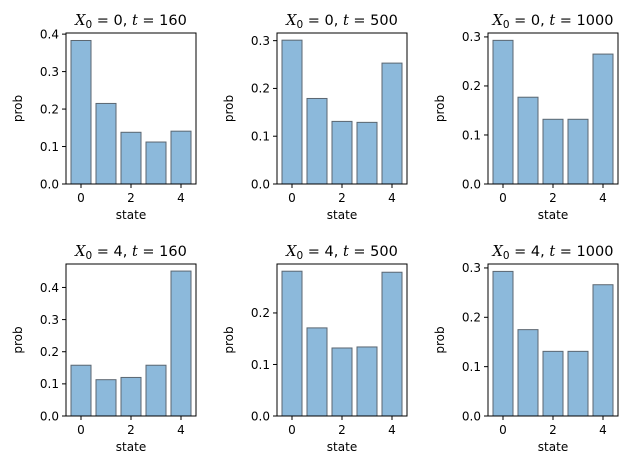 The image size is (630, 469). What do you see at coordinates (130, 253) in the screenshot?
I see `subplot-title: X0 = 4, t = 160` at bounding box center [130, 253].